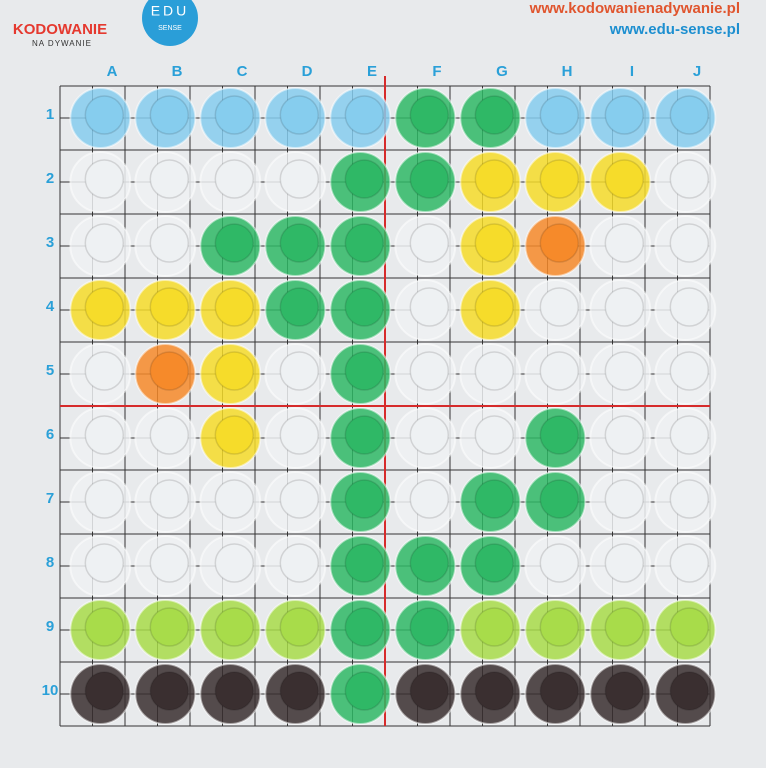  What do you see at coordinates (50, 114) in the screenshot?
I see `row-label: 1` at bounding box center [50, 114].